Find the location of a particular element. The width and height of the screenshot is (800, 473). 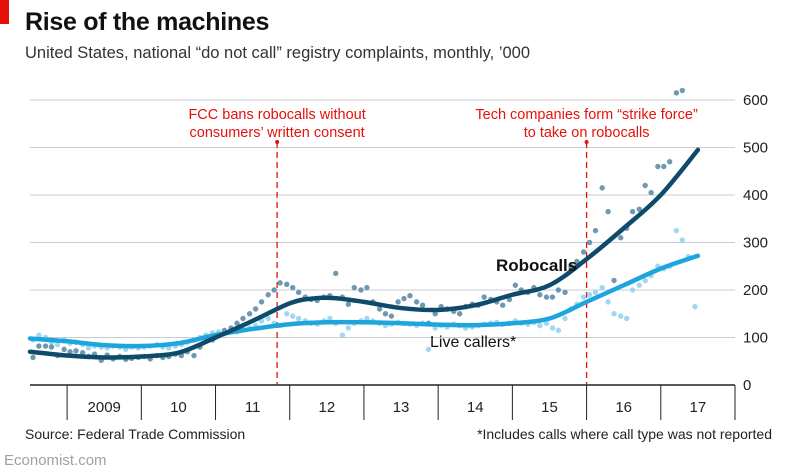

x-tick-label: 14 is located at coordinates (475, 407).